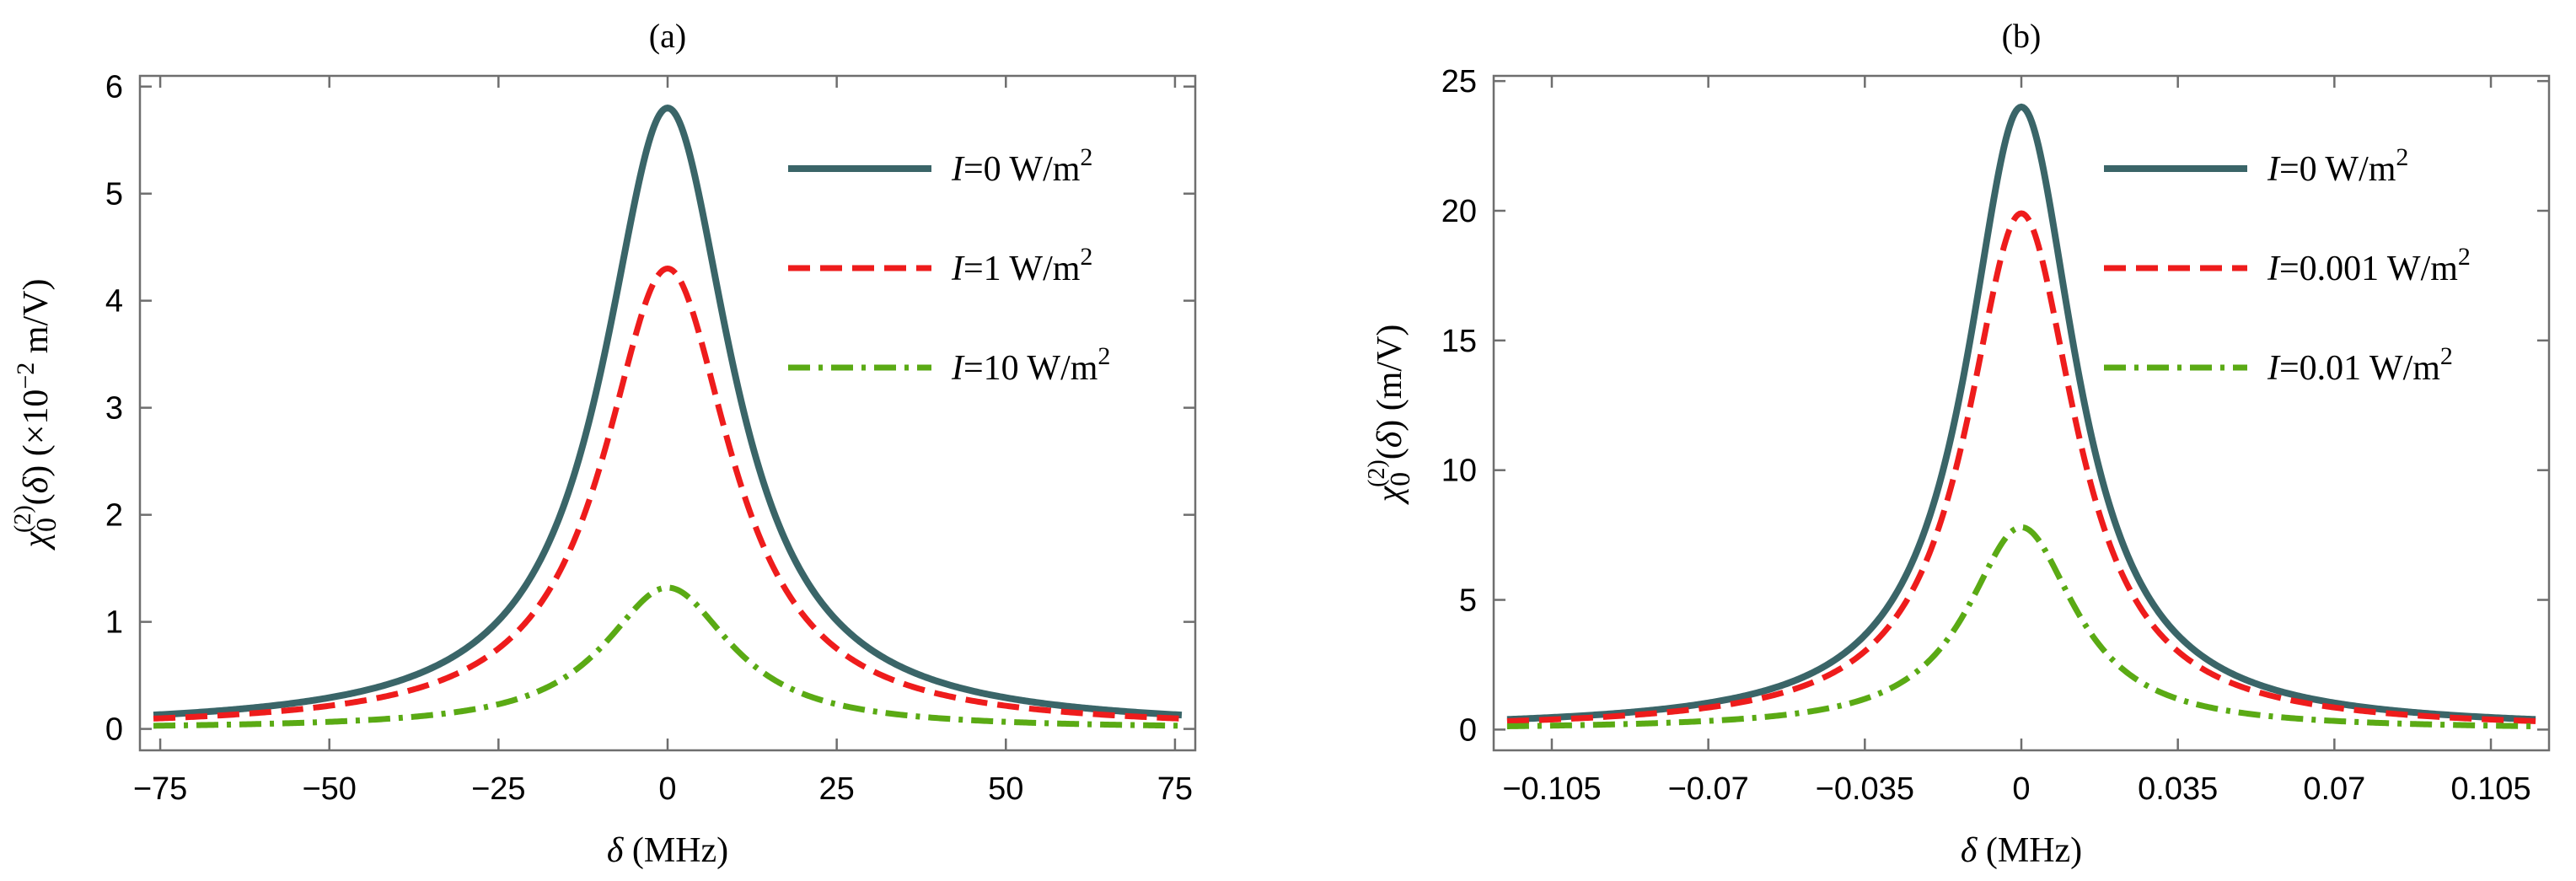 The width and height of the screenshot is (2576, 881). I want to click on y-tick-label: 4, so click(114, 302).